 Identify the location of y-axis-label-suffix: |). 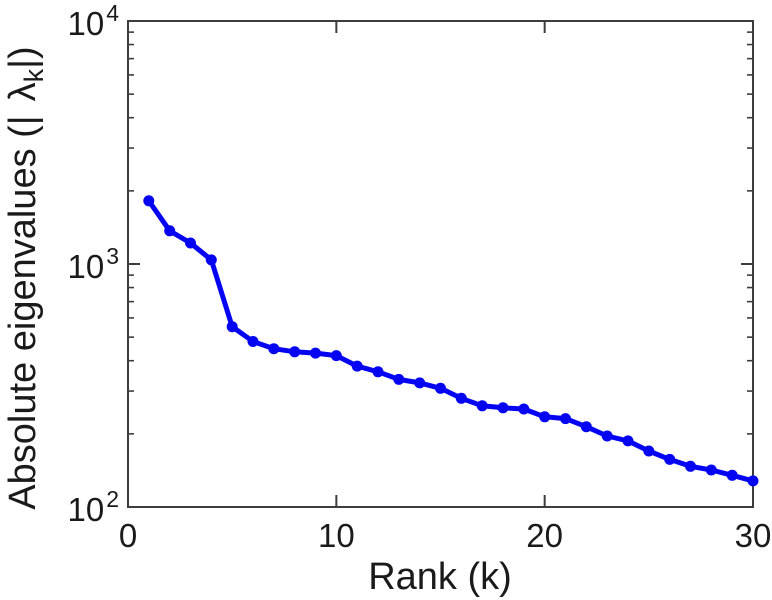
(23, 57).